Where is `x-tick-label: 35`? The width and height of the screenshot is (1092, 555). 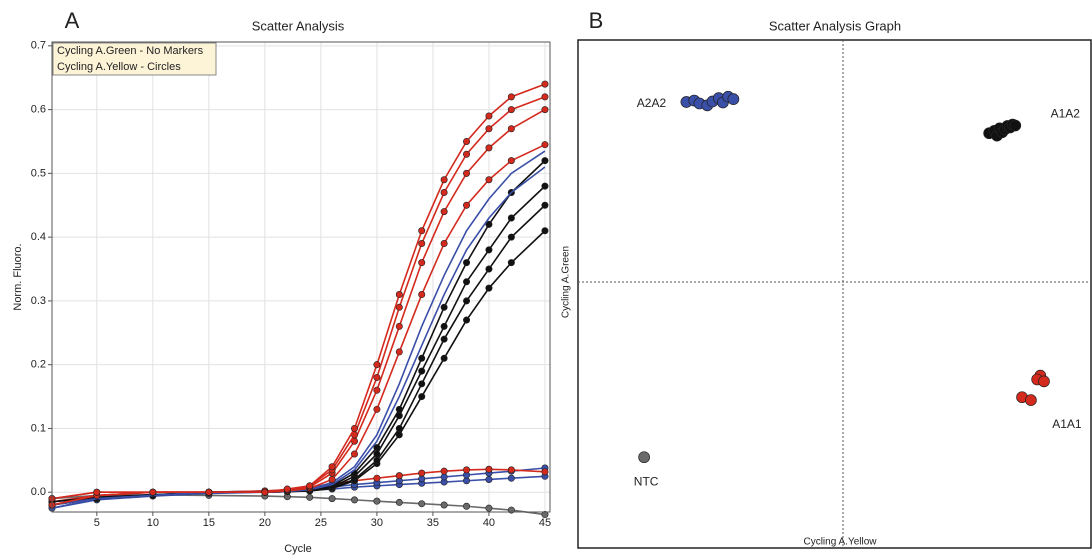
x-tick-label: 35 is located at coordinates (433, 523).